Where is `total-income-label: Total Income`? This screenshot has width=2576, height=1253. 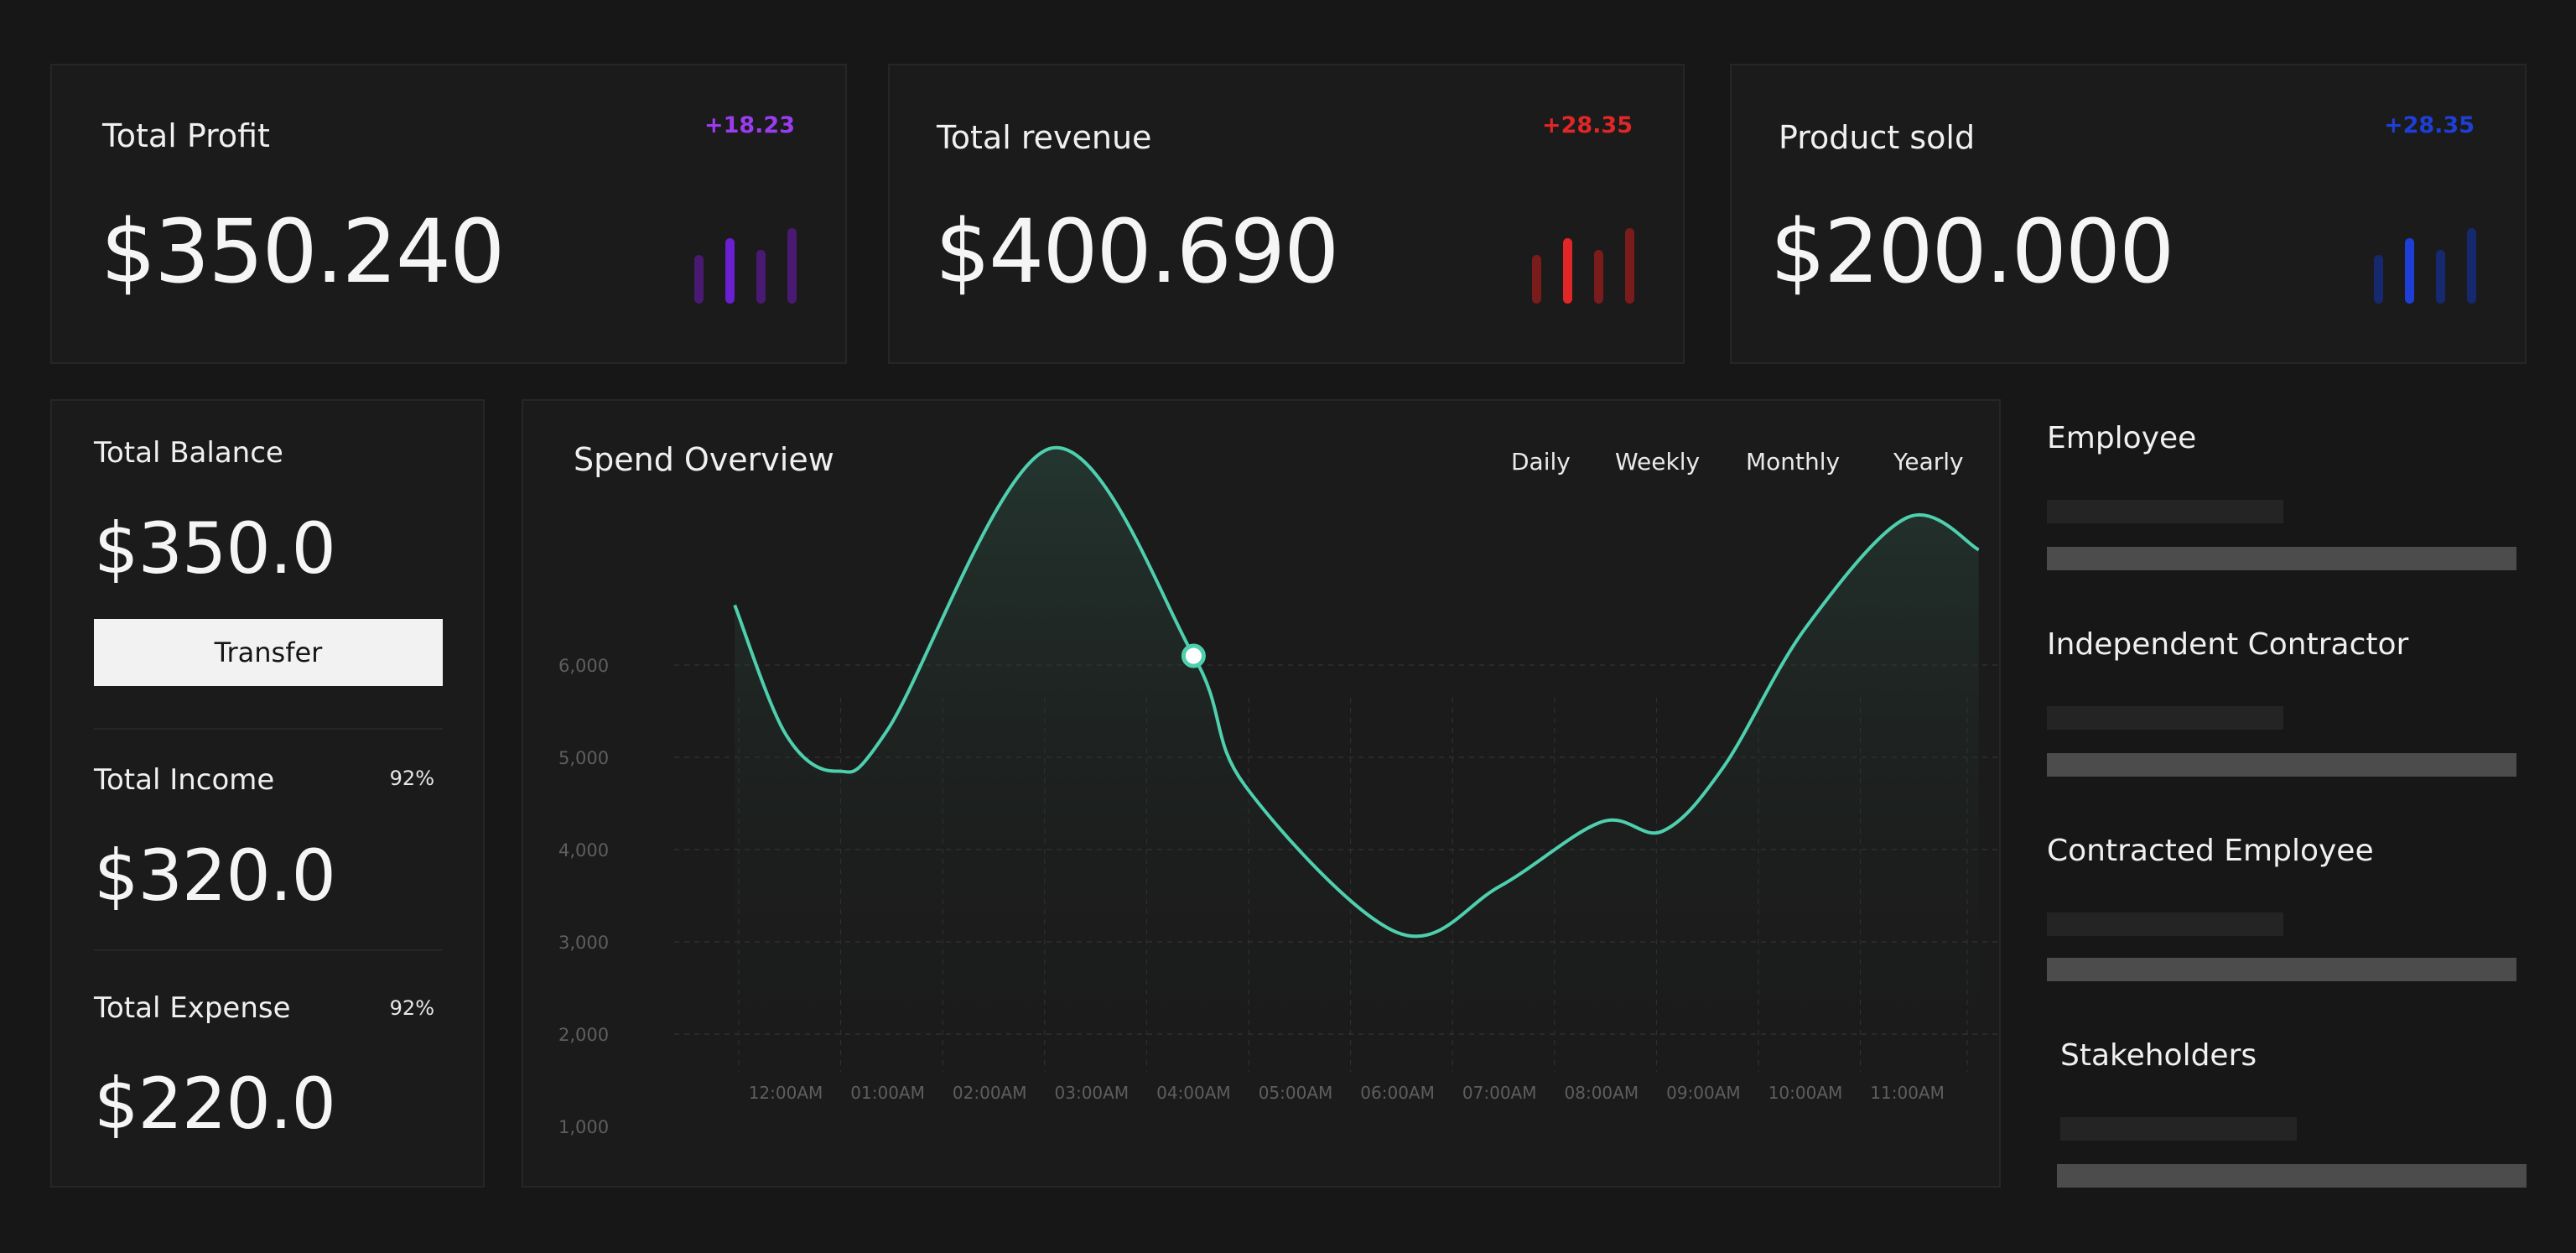 total-income-label: Total Income is located at coordinates (184, 780).